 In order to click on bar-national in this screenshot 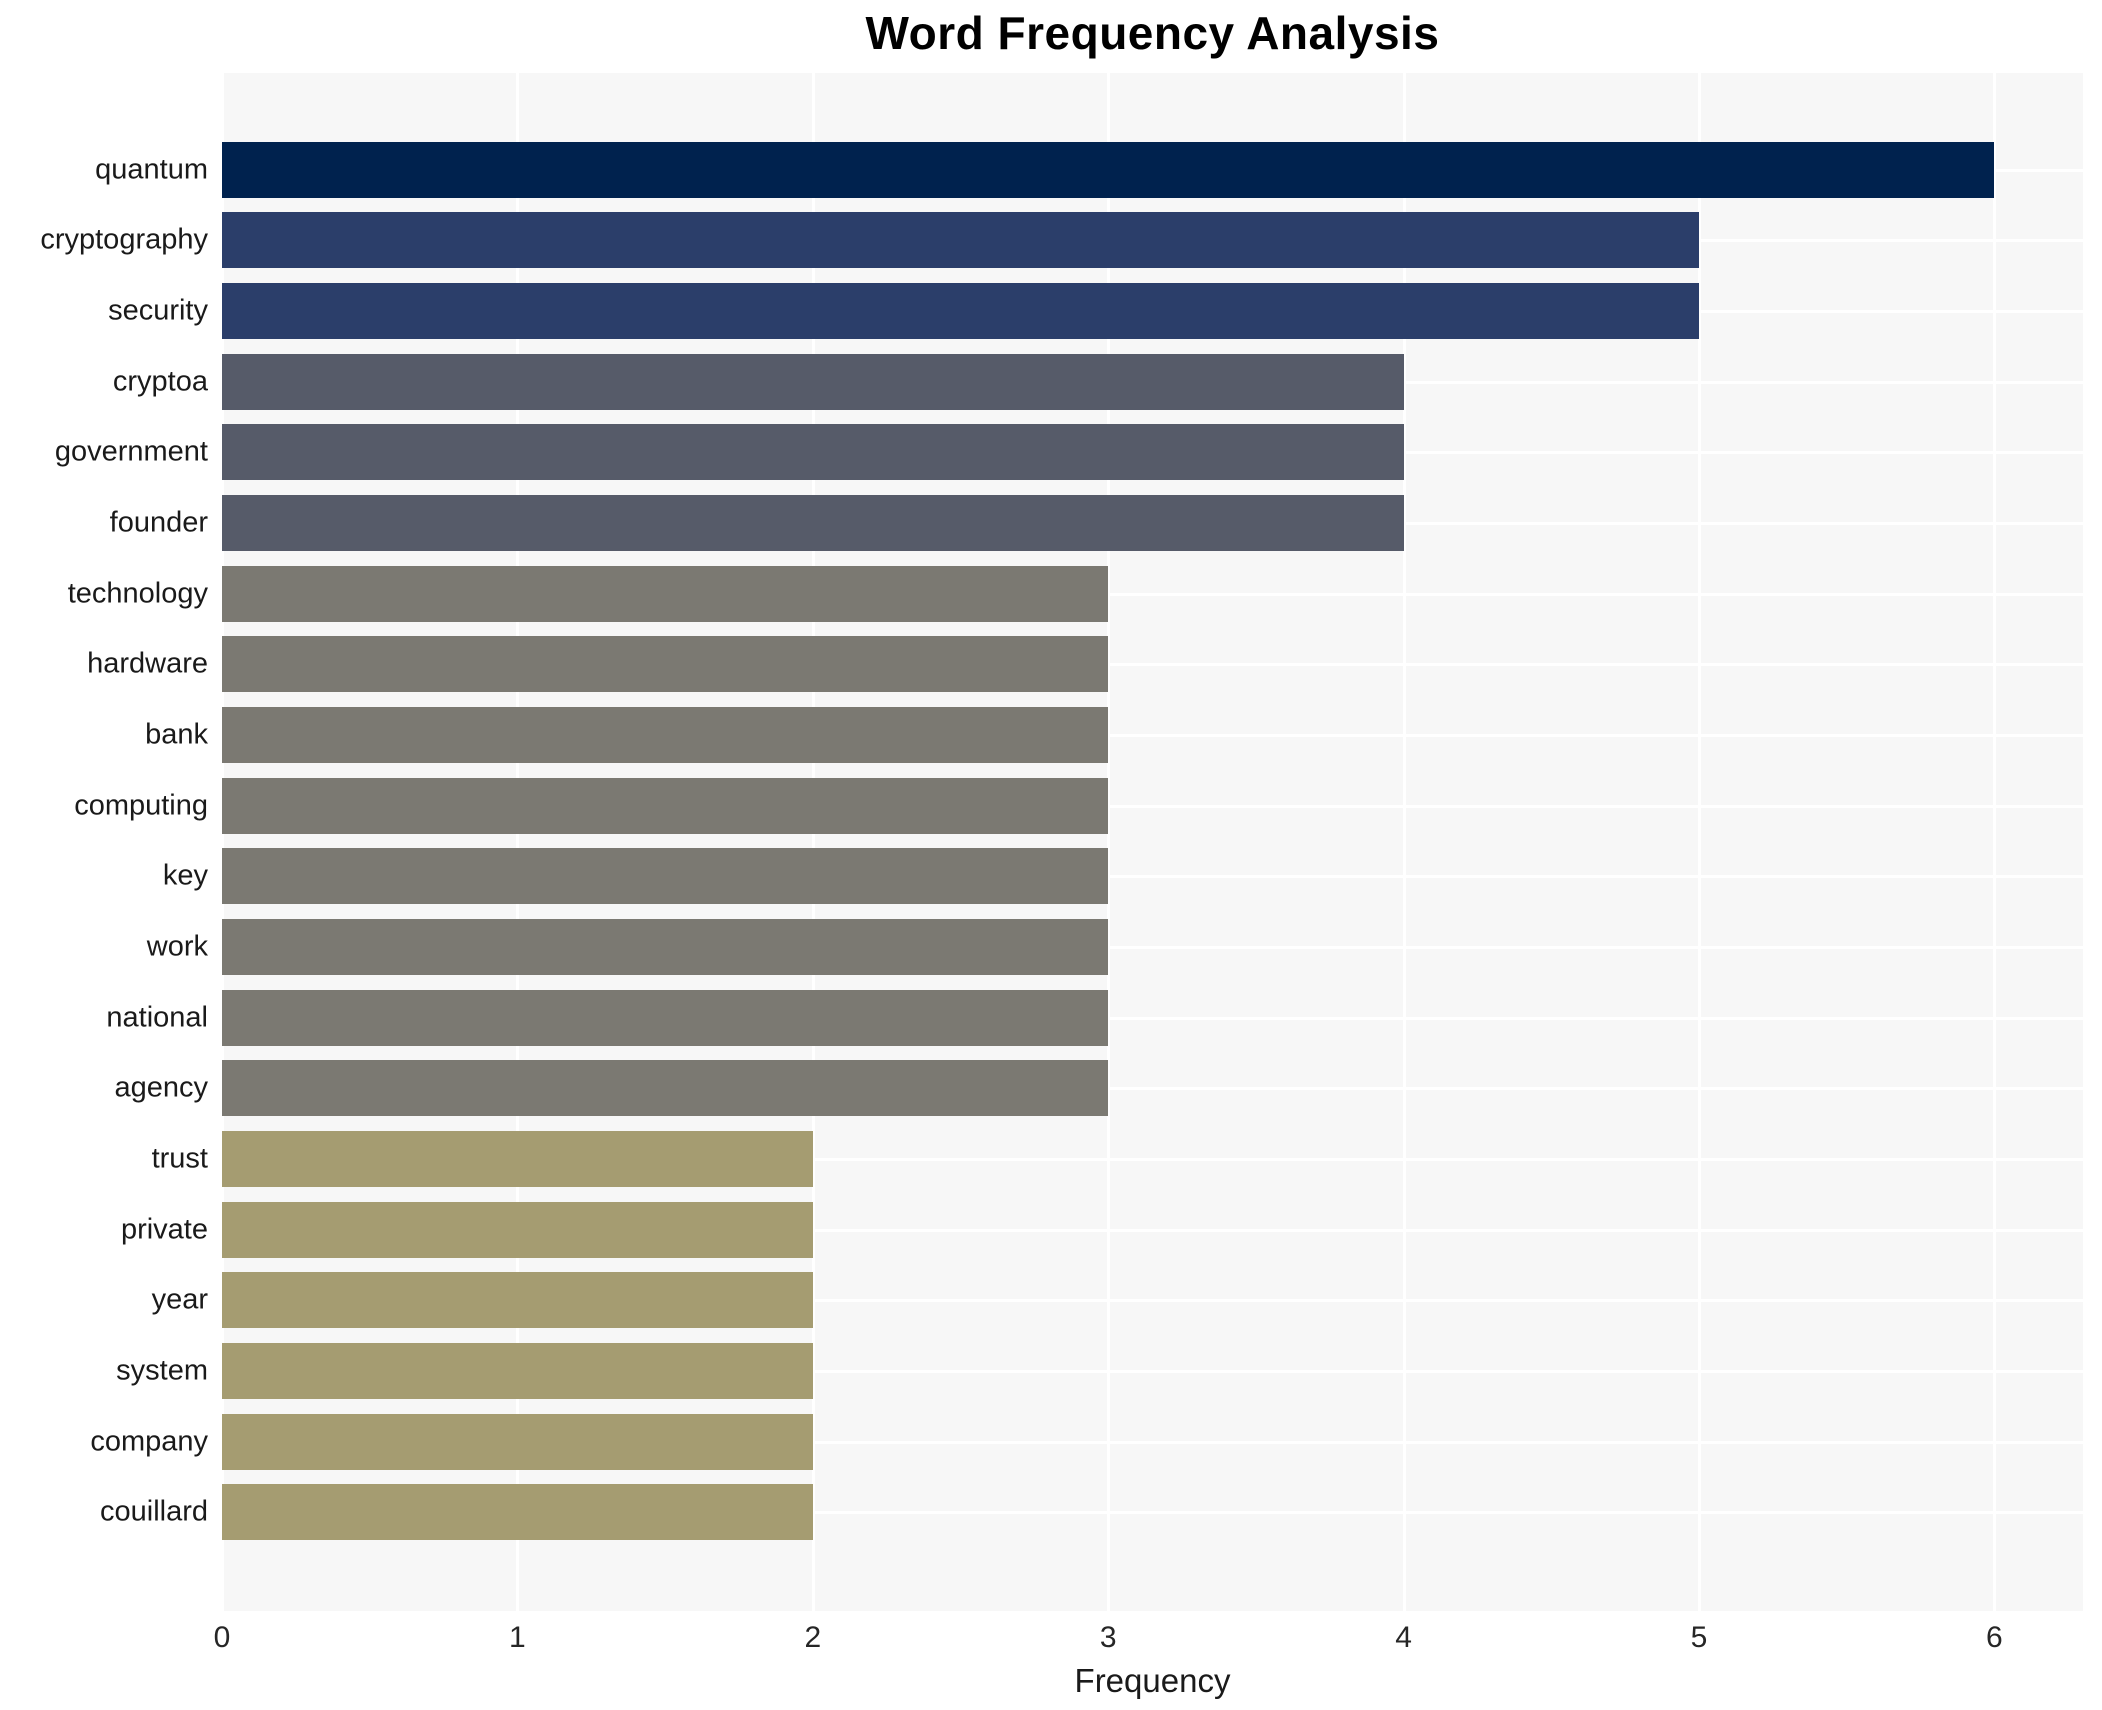, I will do `click(665, 1017)`.